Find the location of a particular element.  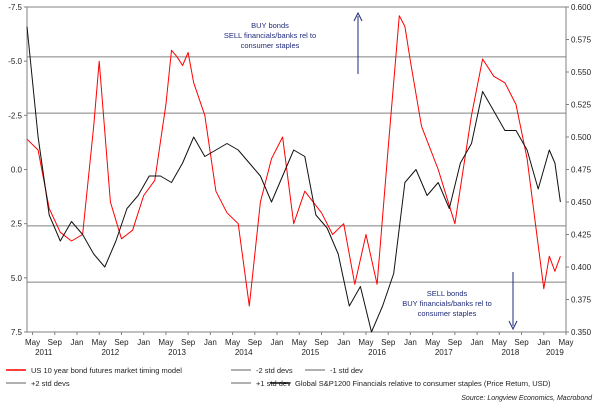

annotation-line: SELL financials/banks rel to is located at coordinates (270, 35).